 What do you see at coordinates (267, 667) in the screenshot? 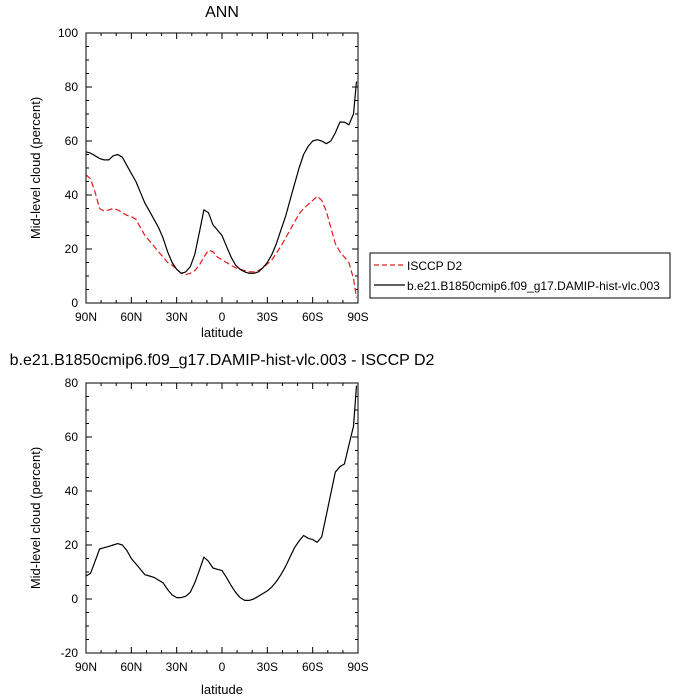
I see `bottom-x-tick-label: 30S` at bounding box center [267, 667].